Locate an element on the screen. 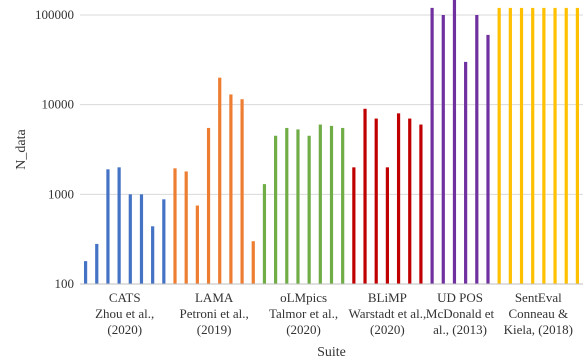 This screenshot has width=587, height=360. bar-group0-item2 is located at coordinates (108, 226).